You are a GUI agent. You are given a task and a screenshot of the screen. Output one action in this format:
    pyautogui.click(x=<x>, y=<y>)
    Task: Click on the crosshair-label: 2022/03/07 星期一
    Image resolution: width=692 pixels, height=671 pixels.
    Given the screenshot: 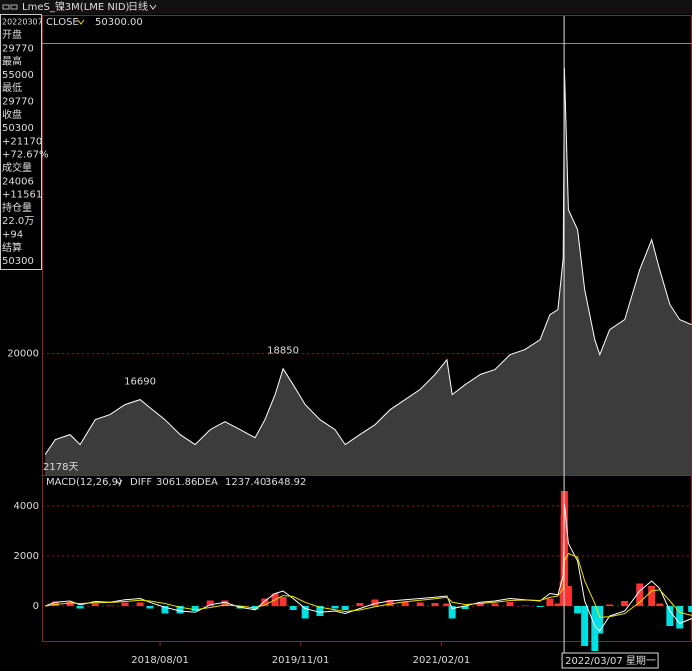 What is the action you would take?
    pyautogui.click(x=610, y=661)
    